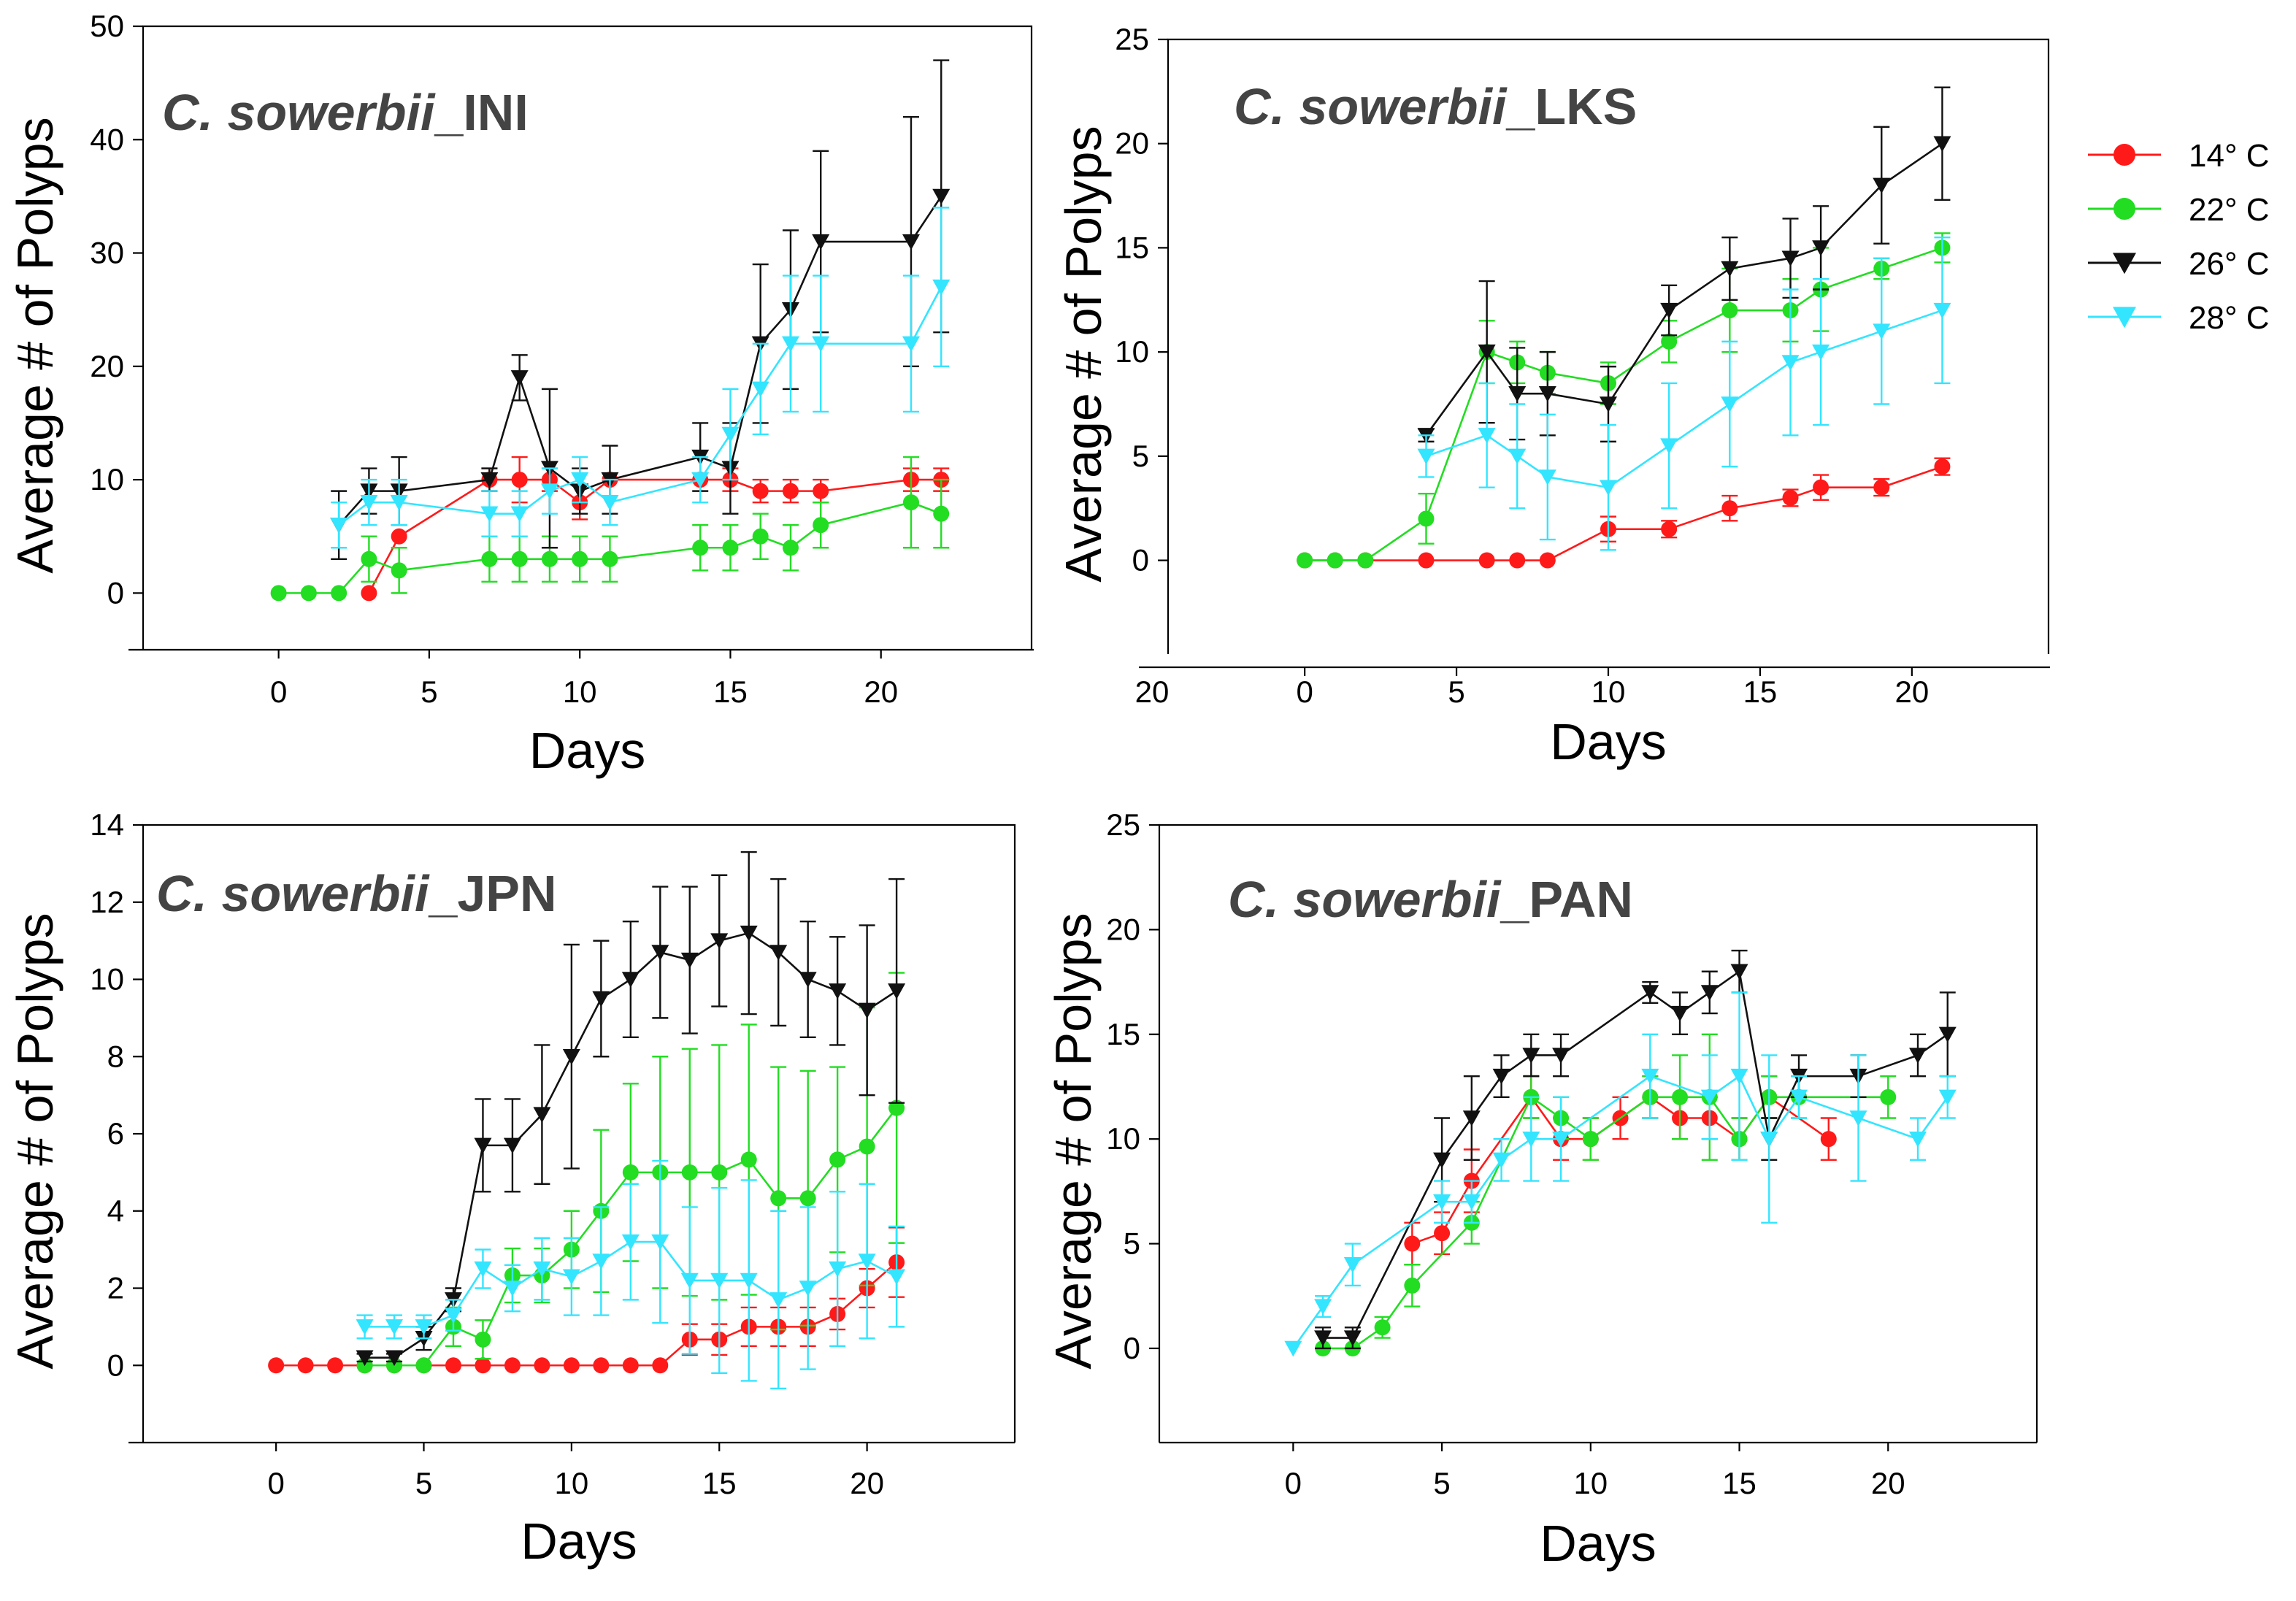 The width and height of the screenshot is (2296, 1601). I want to click on series-22c, so click(1606, 1194).